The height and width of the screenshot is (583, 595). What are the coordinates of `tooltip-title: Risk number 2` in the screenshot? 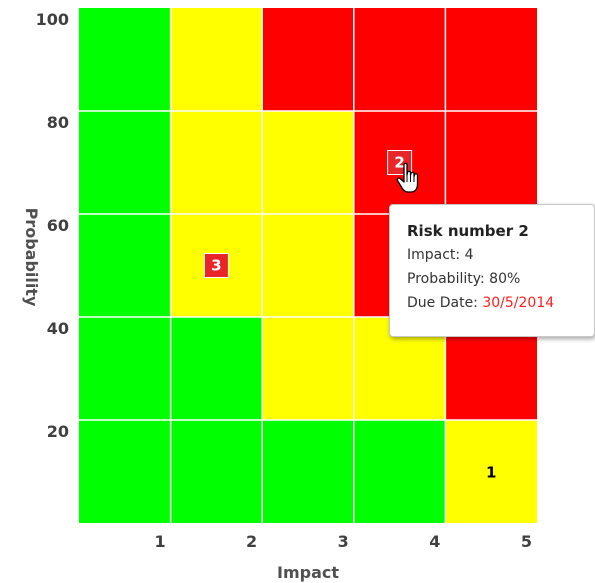 It's located at (468, 231).